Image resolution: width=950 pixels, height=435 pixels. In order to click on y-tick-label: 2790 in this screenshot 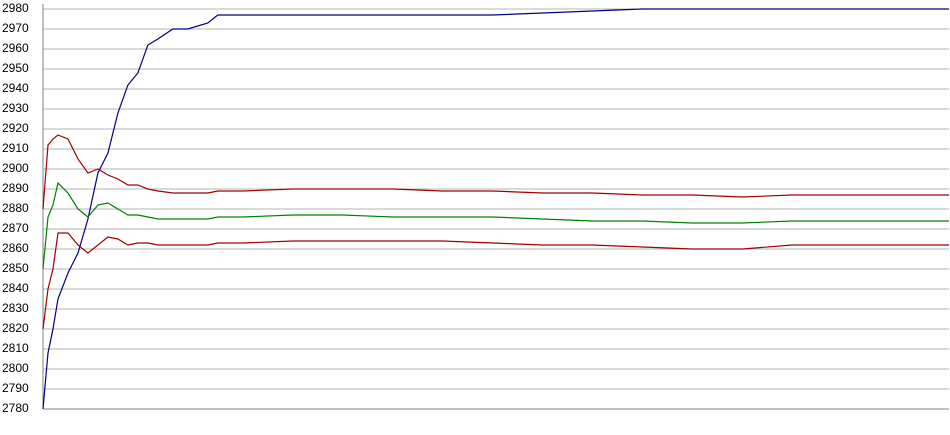, I will do `click(15, 388)`.